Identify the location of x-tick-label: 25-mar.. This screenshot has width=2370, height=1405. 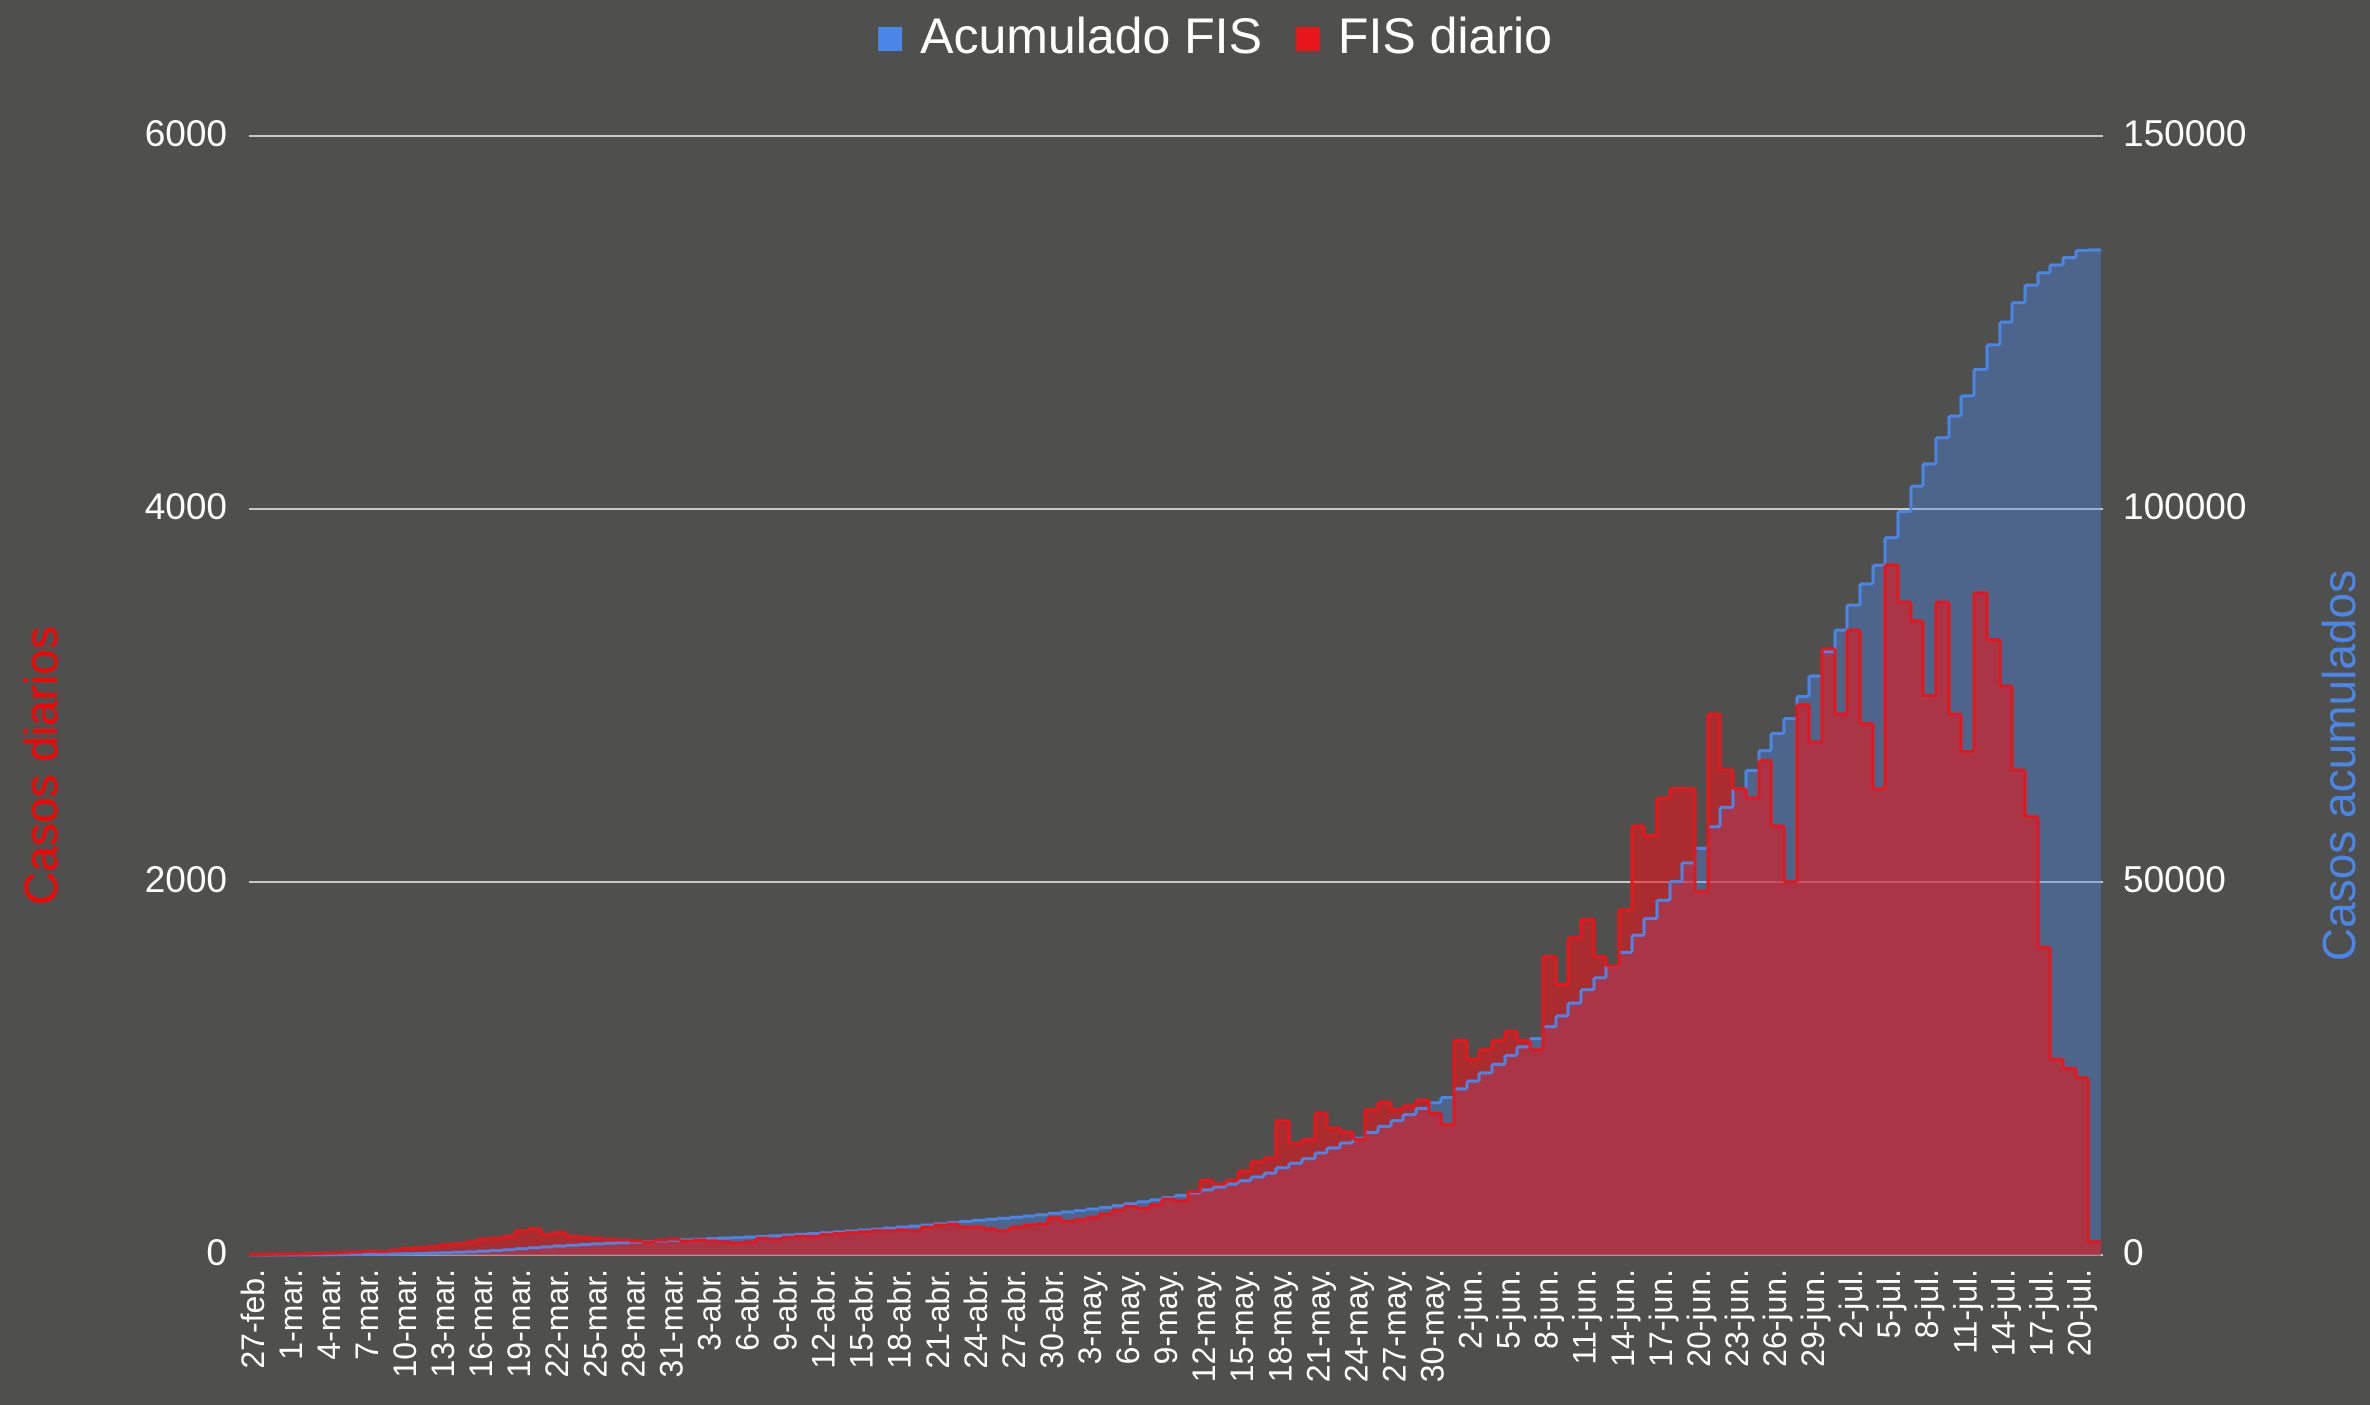
(595, 1323).